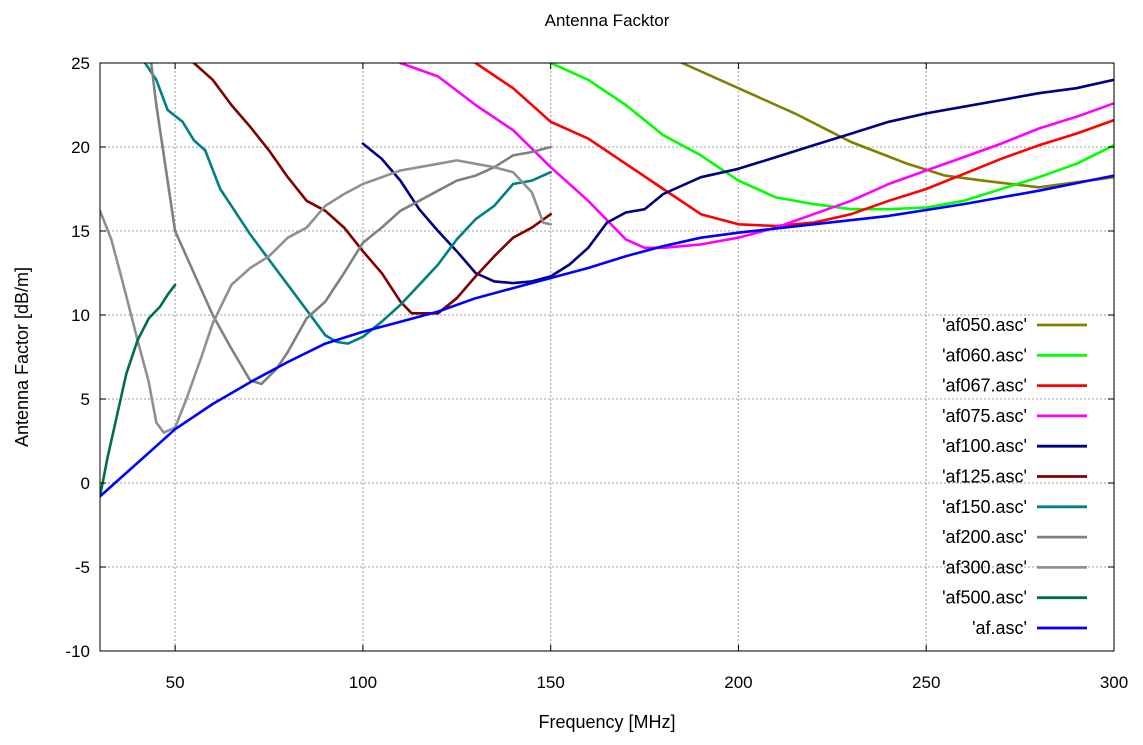 This screenshot has height=745, width=1143. I want to click on y-tick-label: 10, so click(80, 315).